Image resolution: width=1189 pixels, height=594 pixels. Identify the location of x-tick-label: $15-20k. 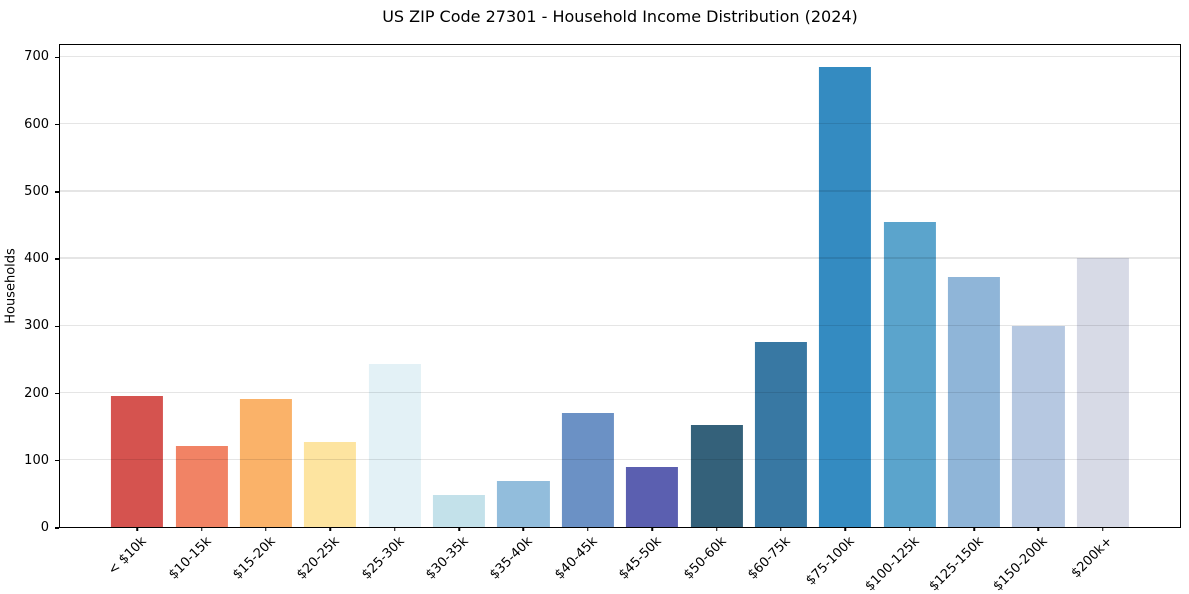
(254, 558).